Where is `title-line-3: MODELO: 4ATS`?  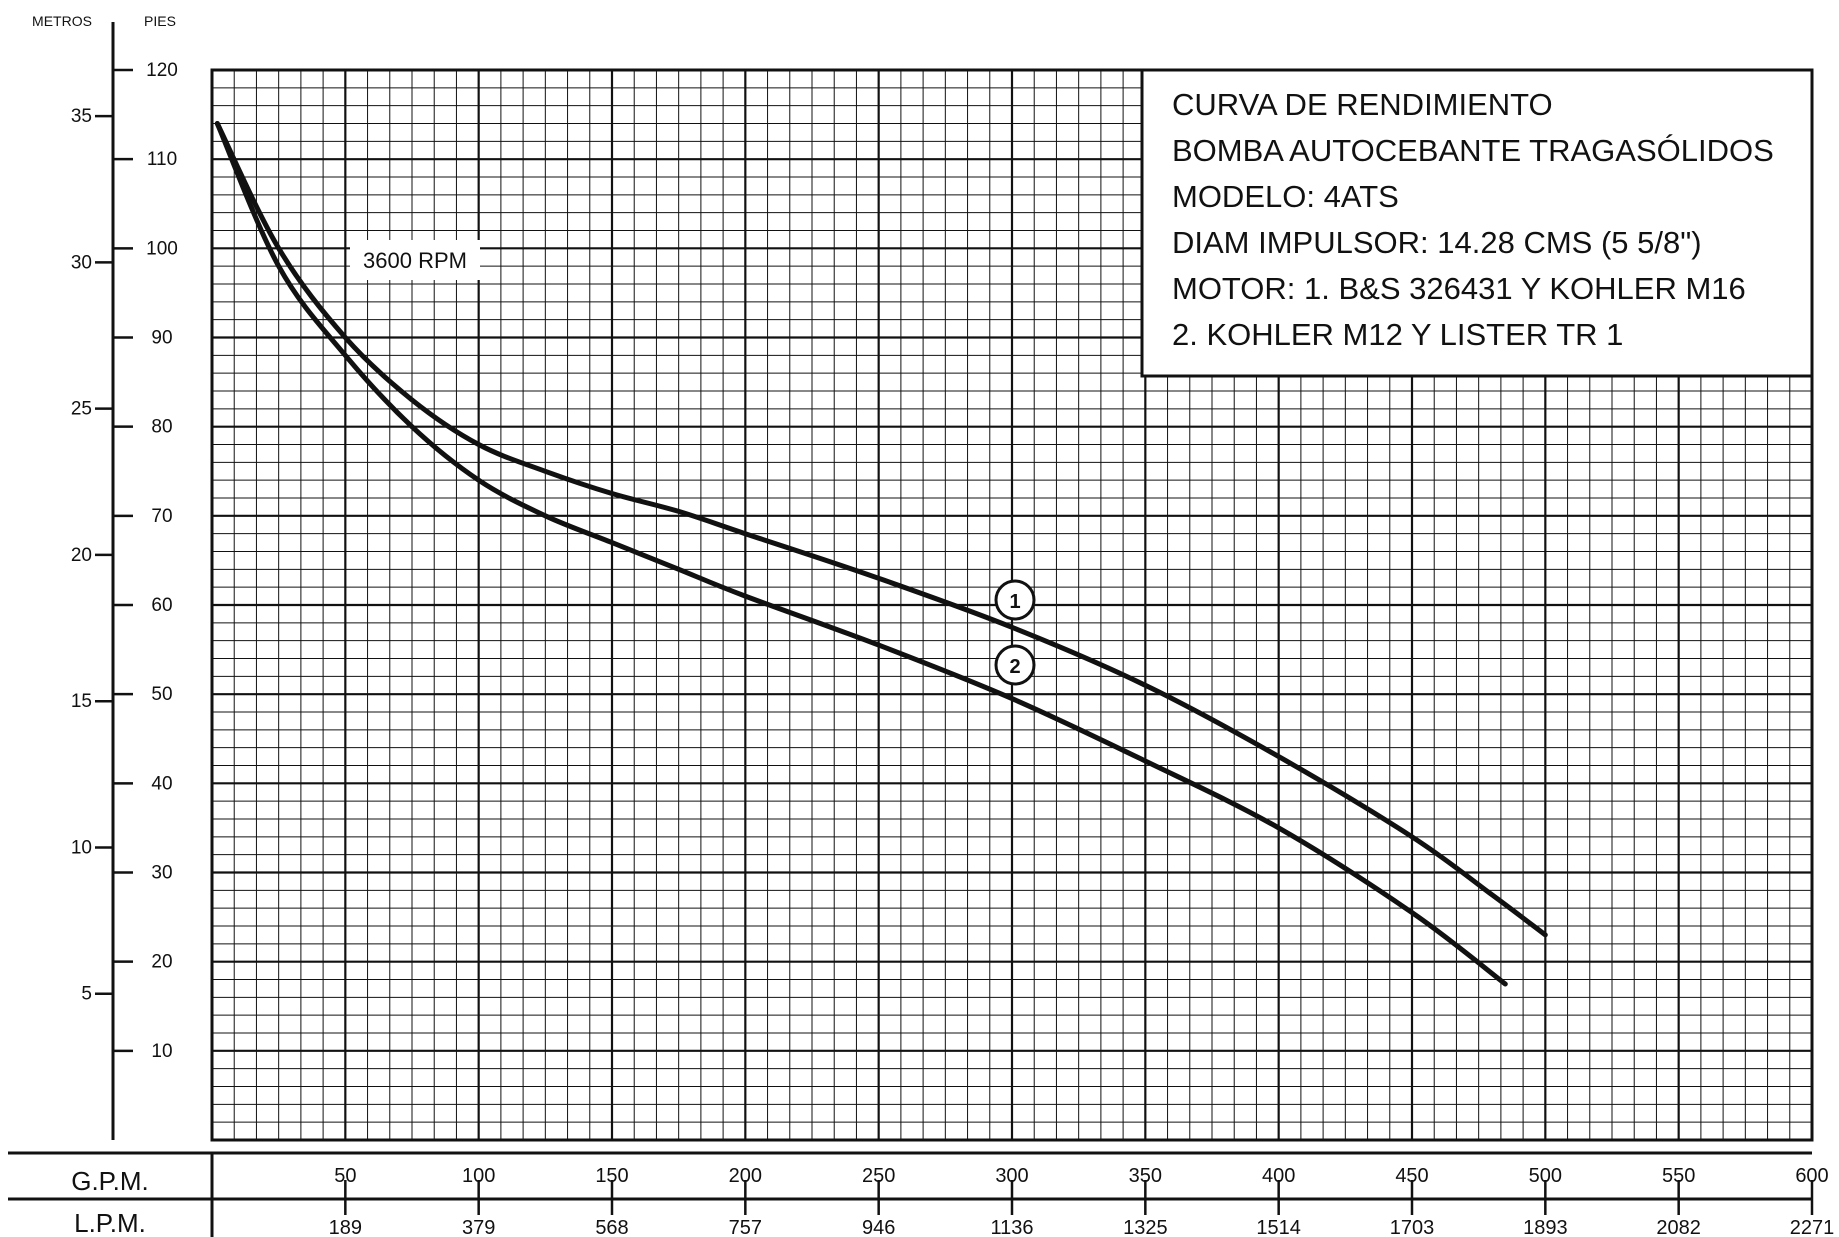 title-line-3: MODELO: 4ATS is located at coordinates (1285, 196).